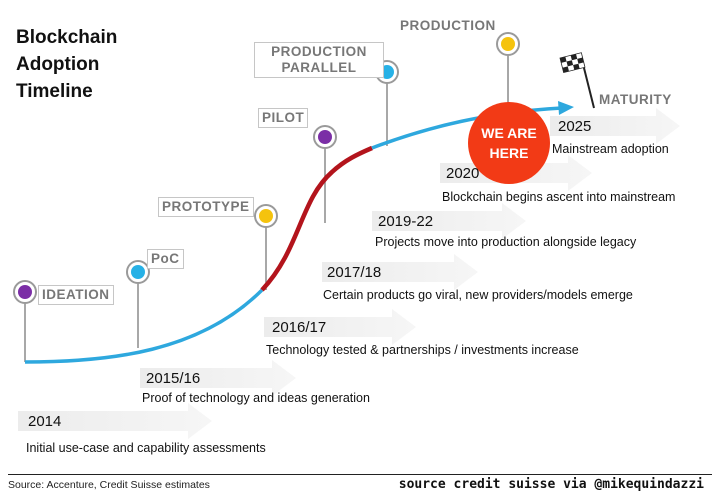 Image resolution: width=720 pixels, height=494 pixels. I want to click on timeline-arrow-2019, so click(449, 221).